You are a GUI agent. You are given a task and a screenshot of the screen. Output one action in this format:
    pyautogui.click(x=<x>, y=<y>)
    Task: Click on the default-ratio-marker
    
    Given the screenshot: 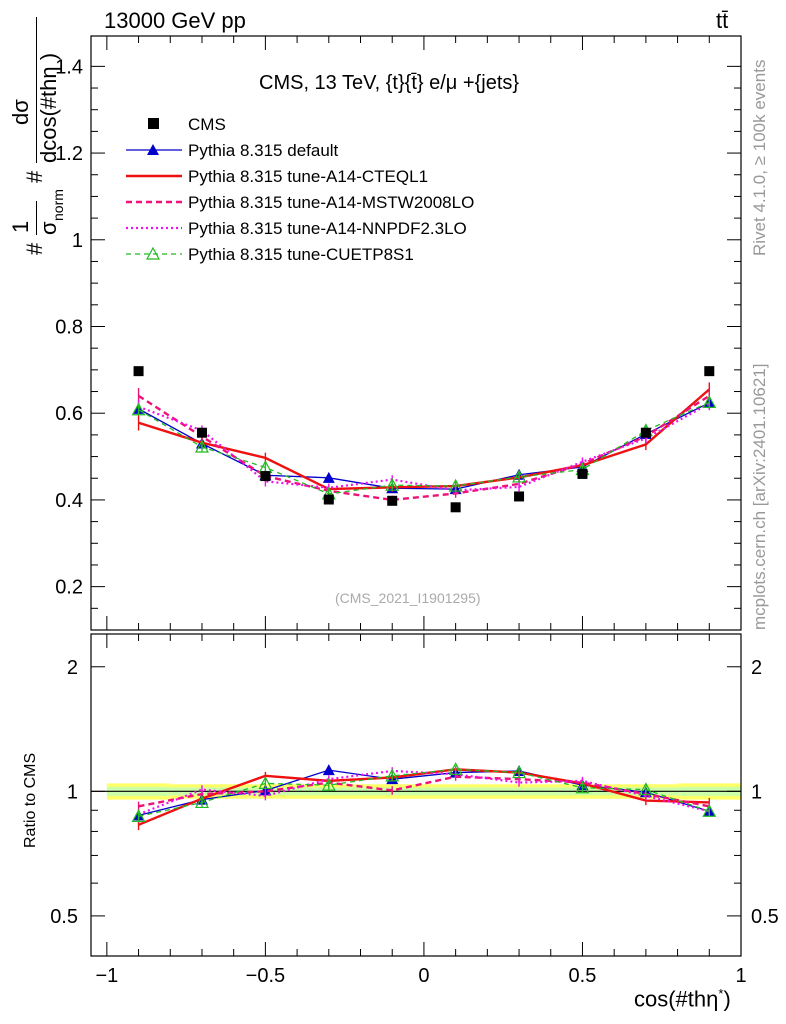 What is the action you would take?
    pyautogui.click(x=328, y=770)
    